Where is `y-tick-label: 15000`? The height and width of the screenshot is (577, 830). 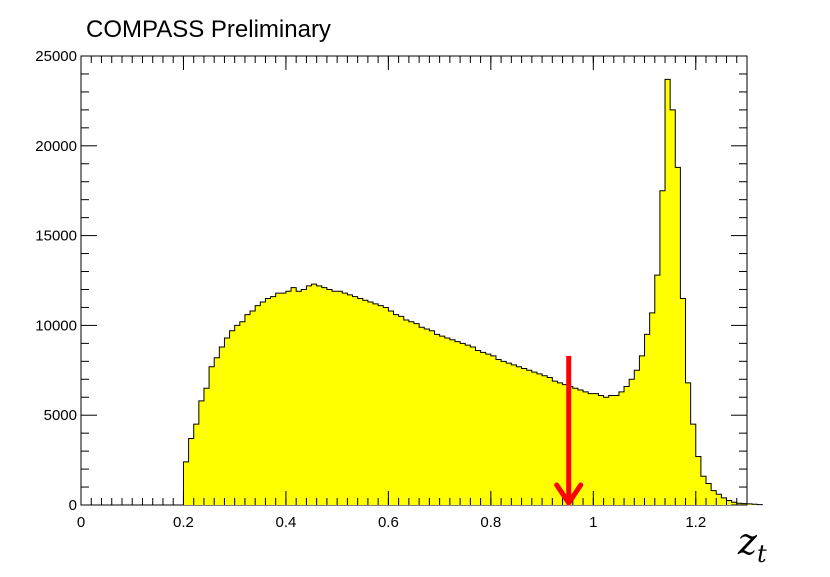 y-tick-label: 15000 is located at coordinates (56, 236).